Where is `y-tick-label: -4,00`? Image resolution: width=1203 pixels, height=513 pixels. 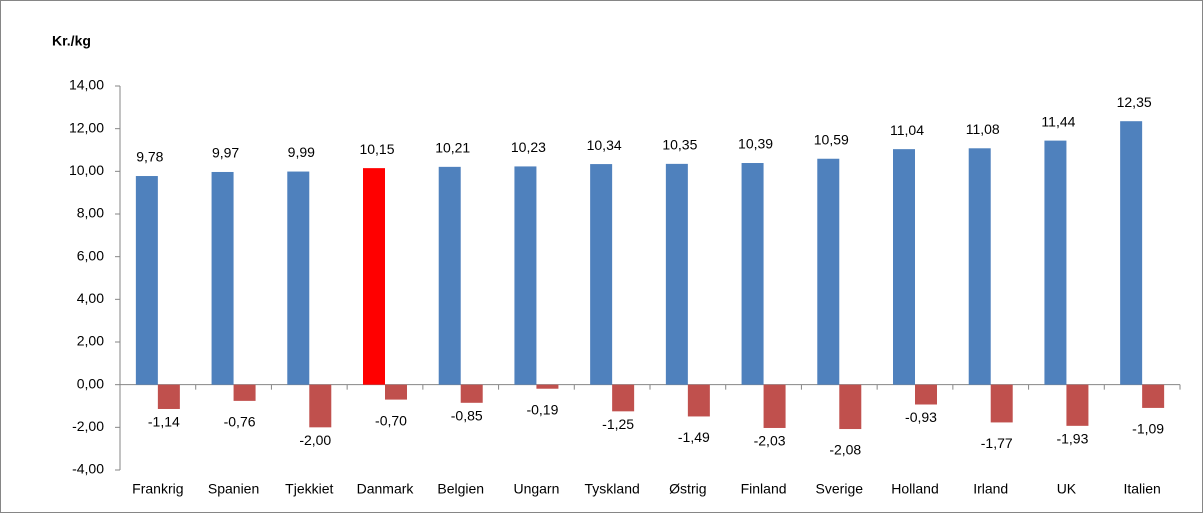
y-tick-label: -4,00 is located at coordinates (88, 469).